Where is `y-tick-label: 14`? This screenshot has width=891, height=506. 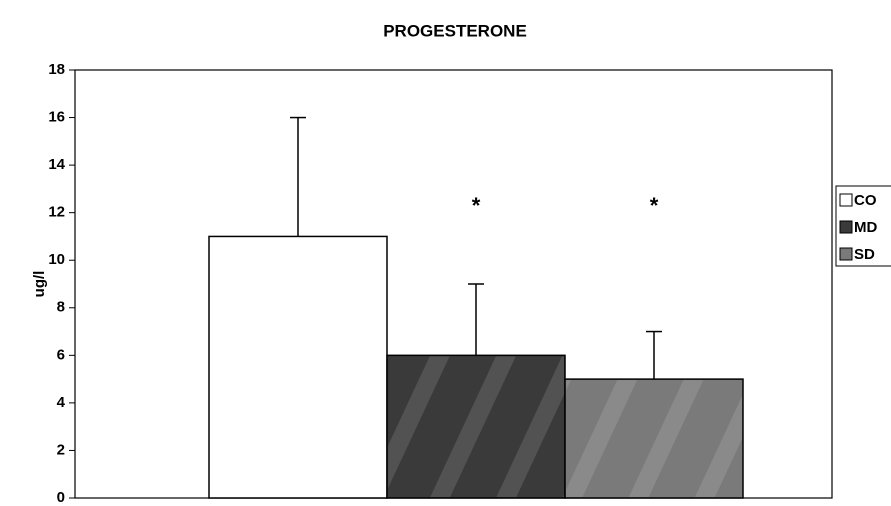
y-tick-label: 14 is located at coordinates (56, 164).